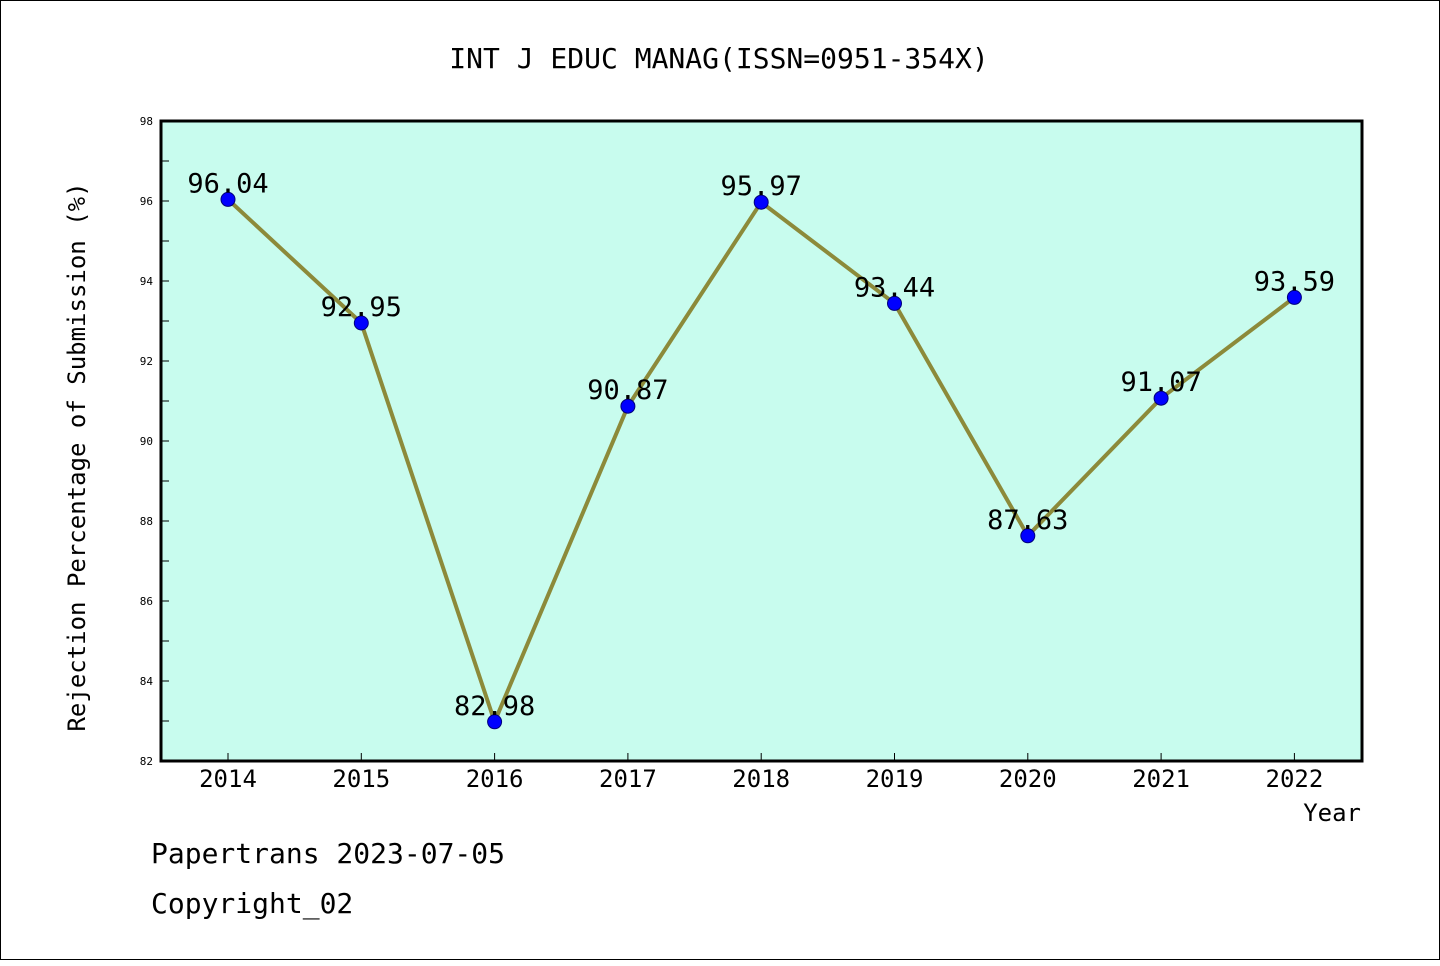  Describe the element at coordinates (894, 287) in the screenshot. I see `data-label: 93.44` at that location.